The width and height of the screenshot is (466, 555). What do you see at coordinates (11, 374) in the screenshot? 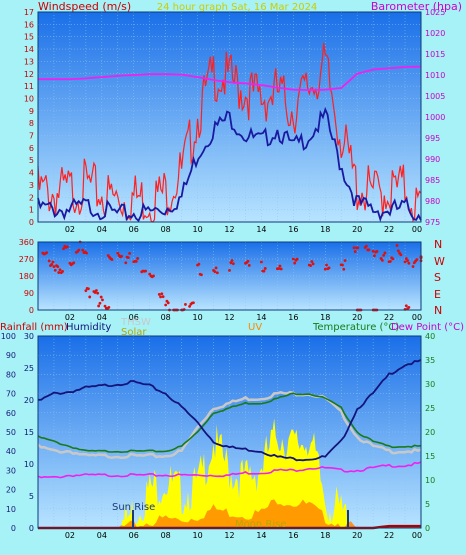
I see `rainfall-tick-label: 80` at bounding box center [11, 374].